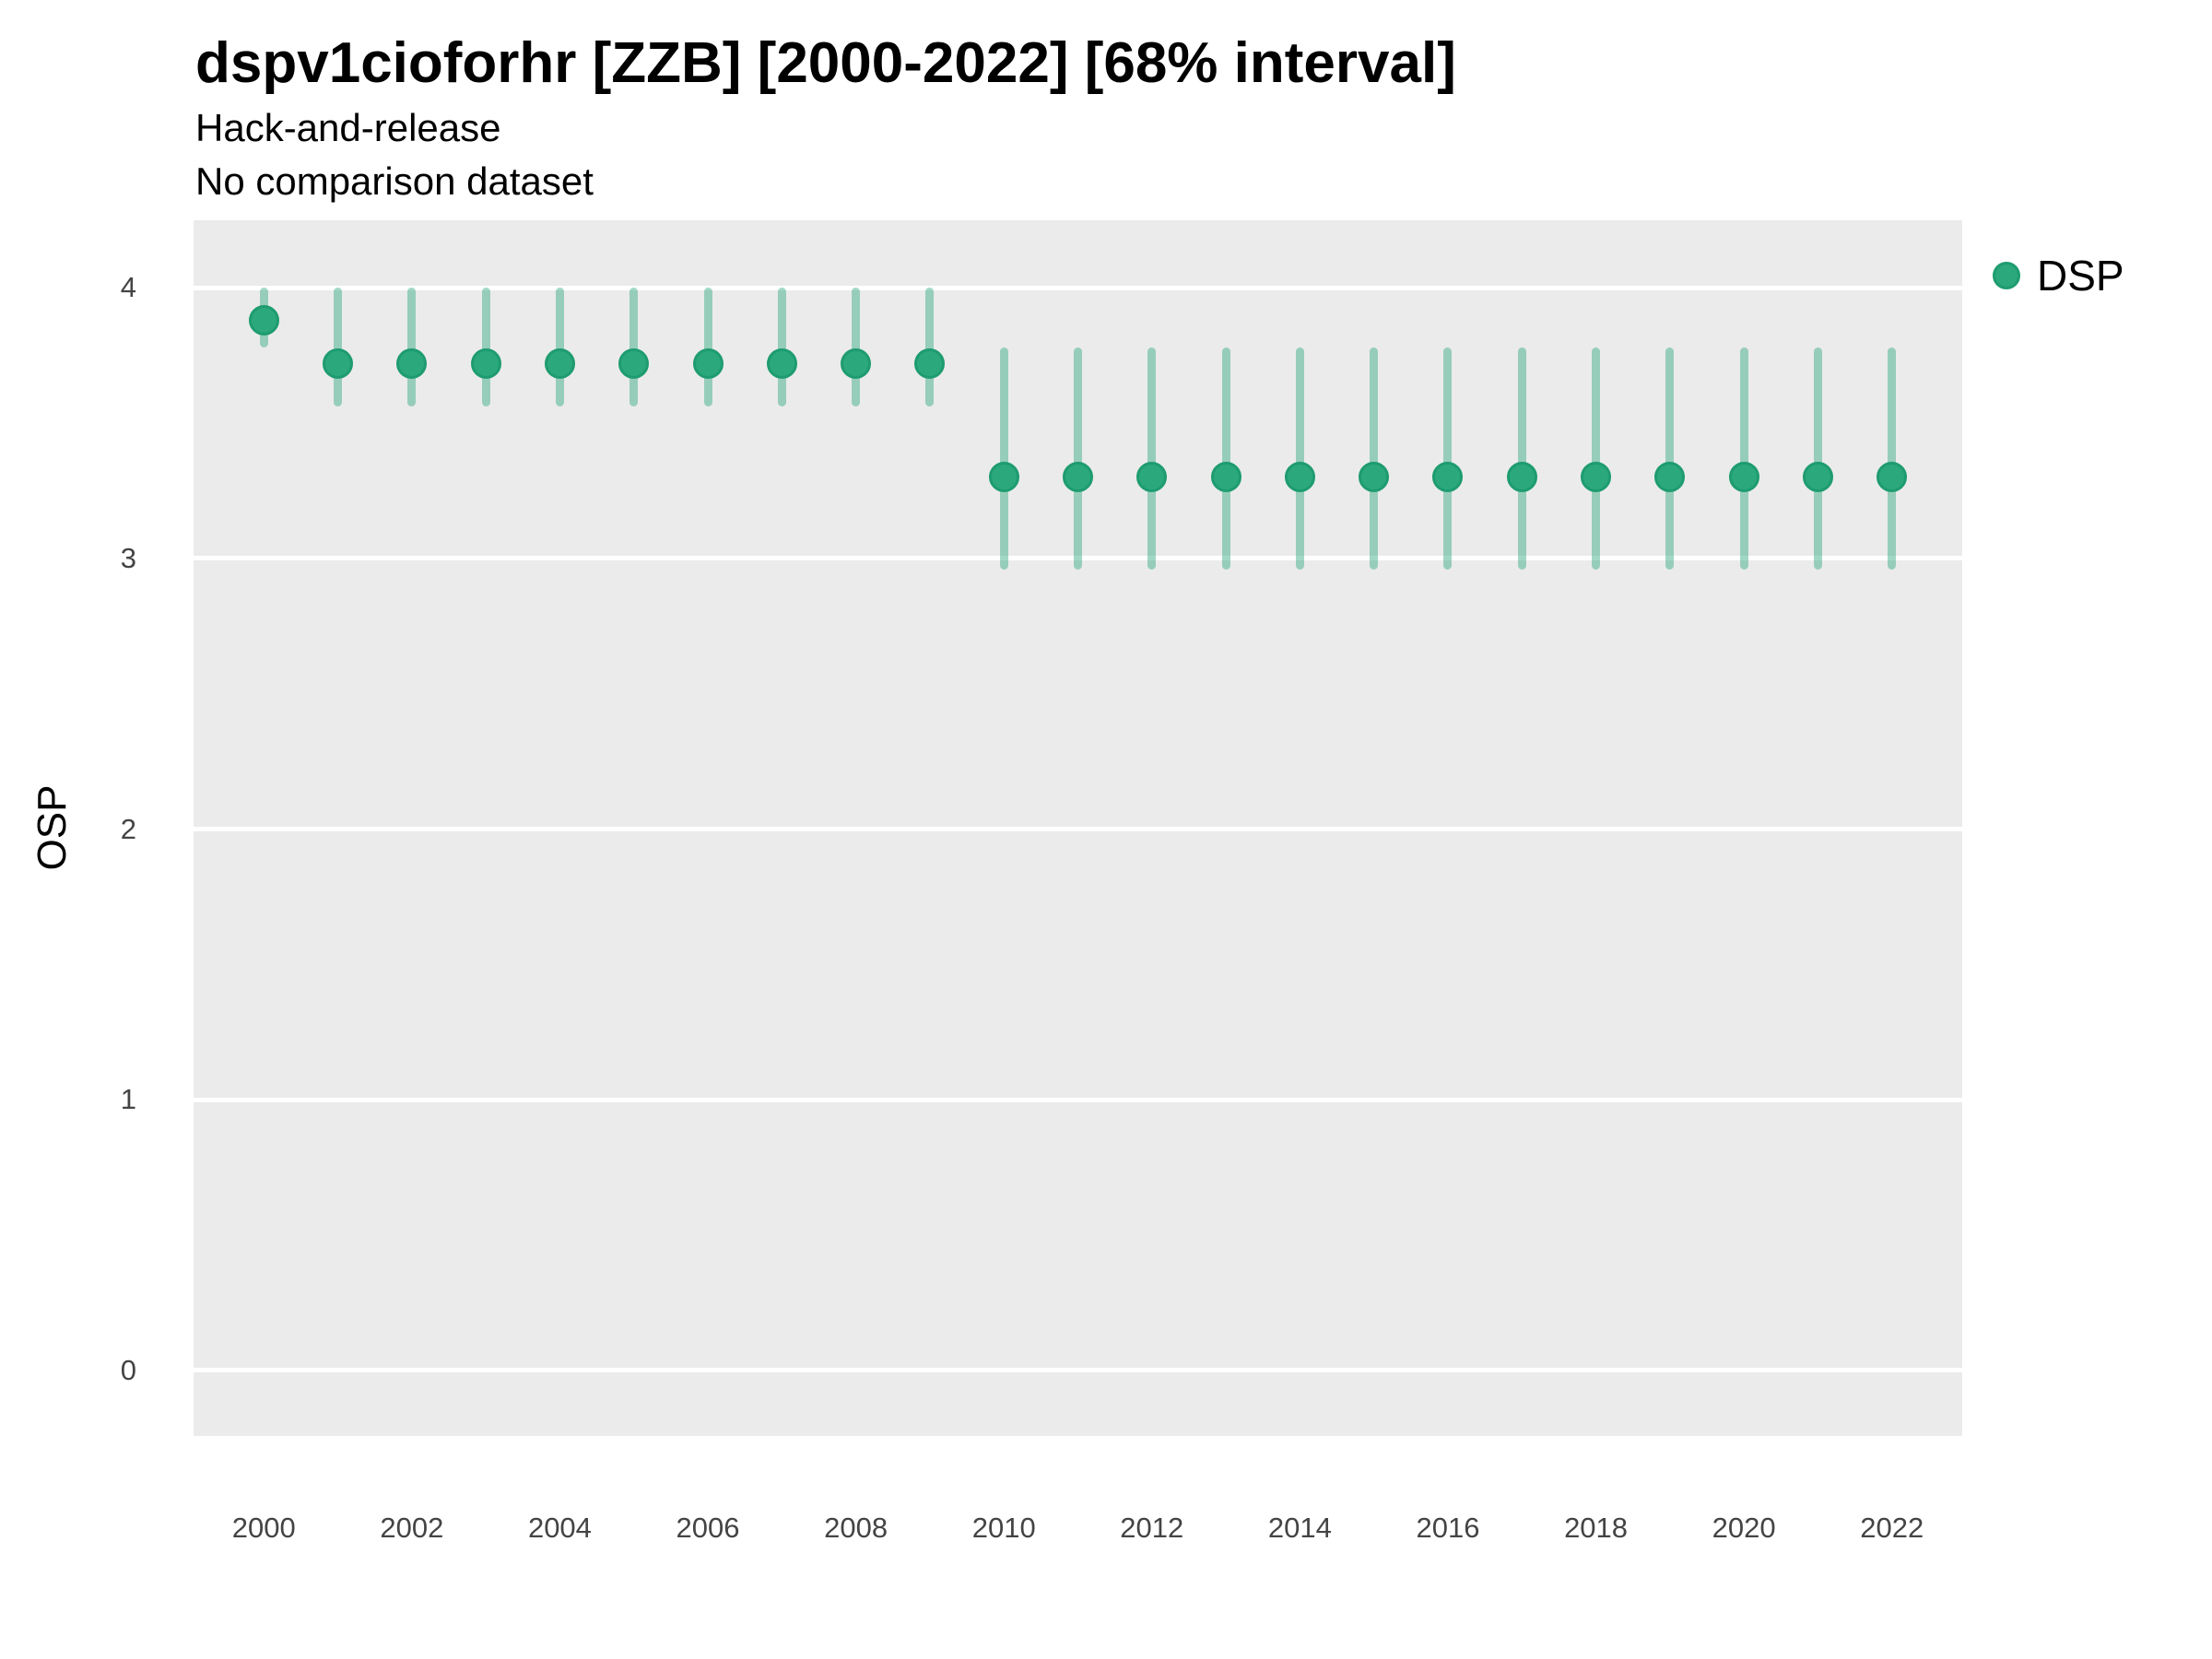 This screenshot has height=1659, width=2212. What do you see at coordinates (1596, 458) in the screenshot?
I see `interval-2018` at bounding box center [1596, 458].